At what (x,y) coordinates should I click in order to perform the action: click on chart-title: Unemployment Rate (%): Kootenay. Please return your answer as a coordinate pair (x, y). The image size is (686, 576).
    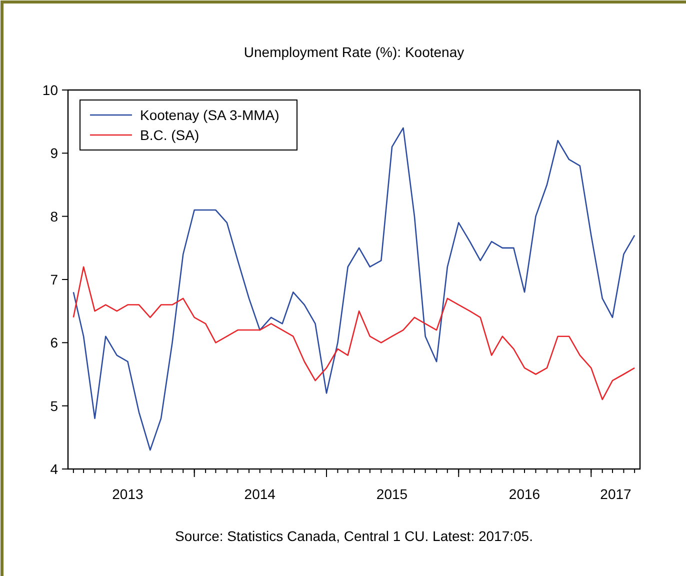
    Looking at the image, I should click on (354, 52).